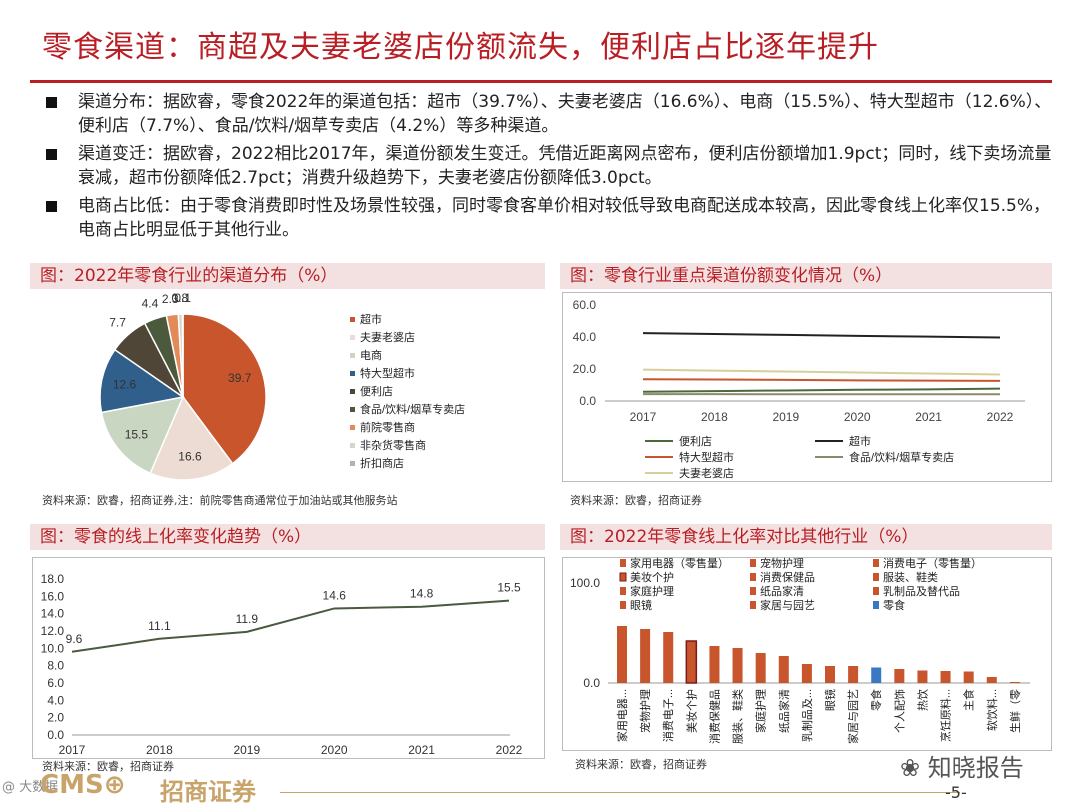 The height and width of the screenshot is (810, 1080). What do you see at coordinates (150, 304) in the screenshot?
I see `pie-data-label: 4.4` at bounding box center [150, 304].